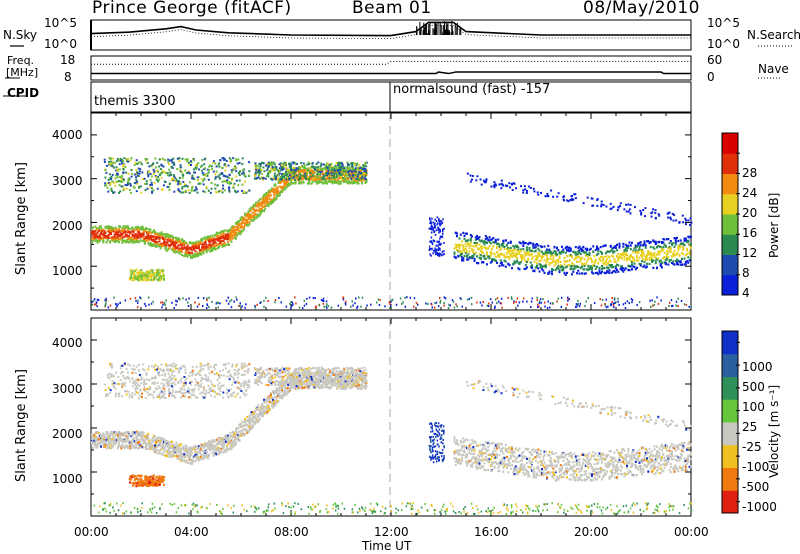  I want to click on power-ytick-2000: 2000, so click(67, 226).